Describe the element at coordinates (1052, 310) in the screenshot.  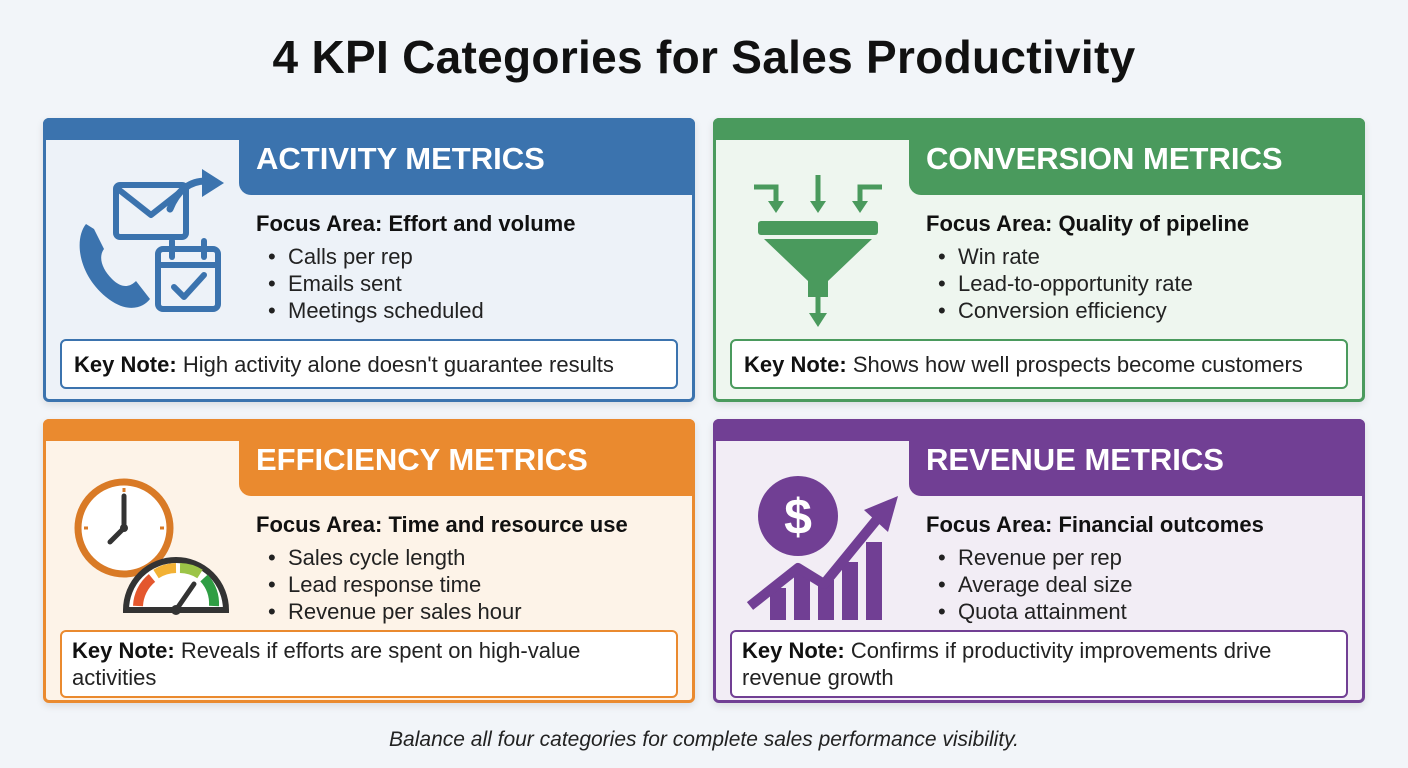
I see `list-item: • Conversion efficiency` at that location.